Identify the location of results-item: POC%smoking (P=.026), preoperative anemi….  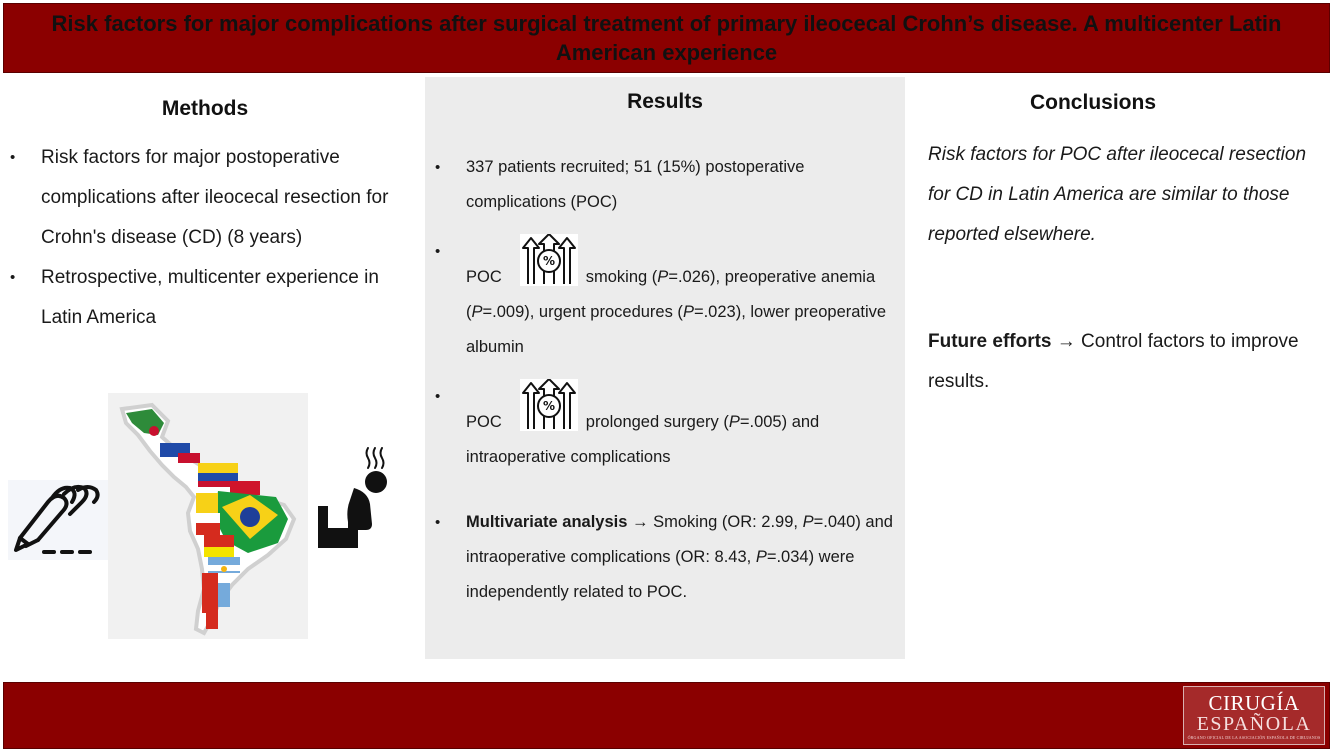
(665, 299).